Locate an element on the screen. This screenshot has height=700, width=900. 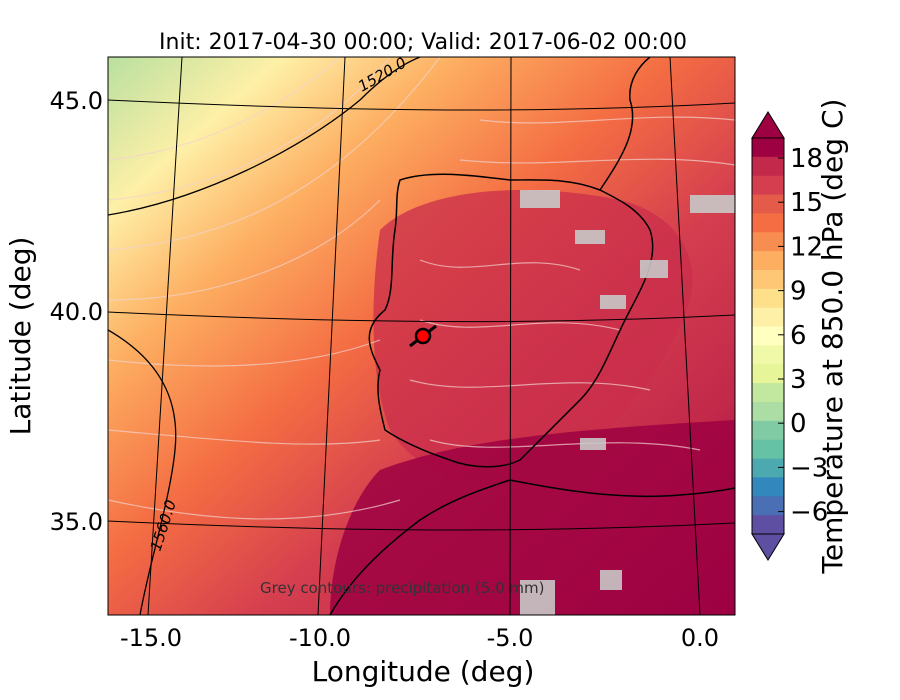
colorbar-tick-label: 12 is located at coordinates (806, 247).